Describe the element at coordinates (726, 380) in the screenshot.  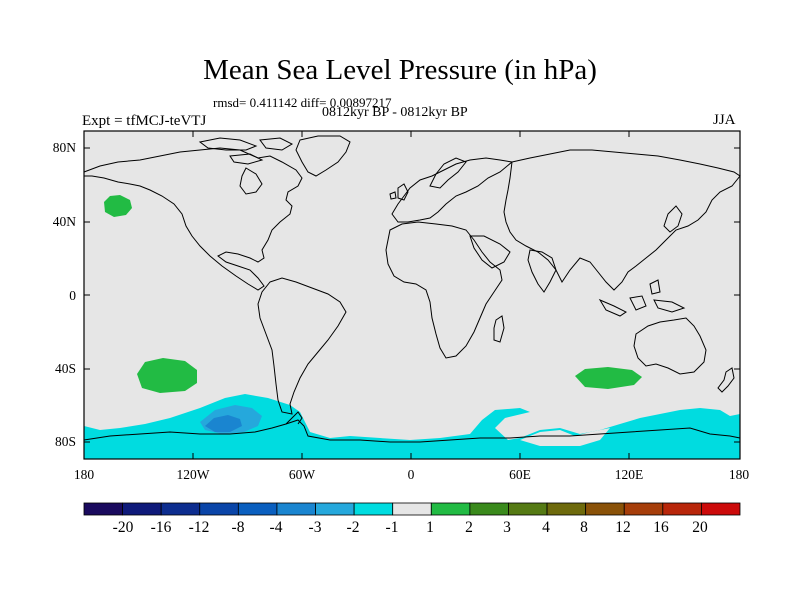
I see `coast-new-zealand` at that location.